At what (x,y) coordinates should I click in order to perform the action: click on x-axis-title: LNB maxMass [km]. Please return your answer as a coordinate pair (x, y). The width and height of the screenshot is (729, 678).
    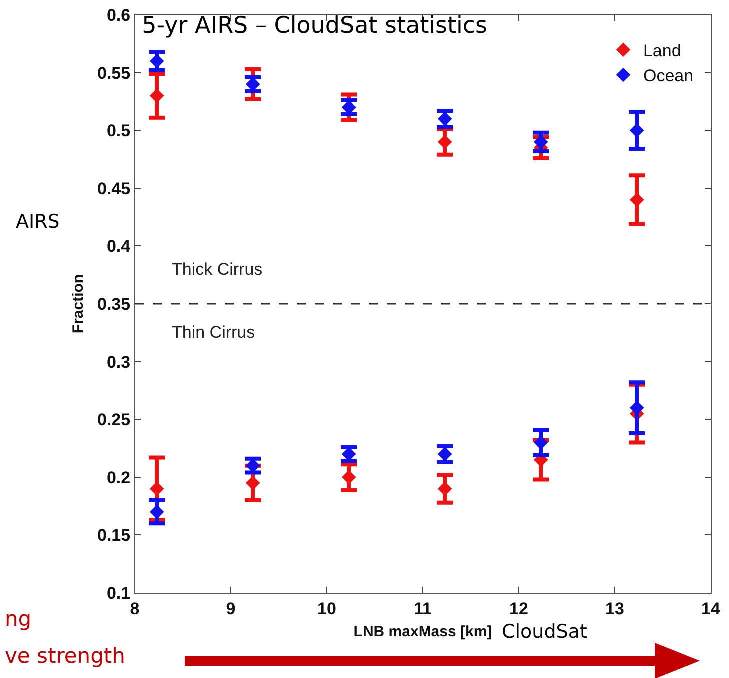
    Looking at the image, I should click on (423, 631).